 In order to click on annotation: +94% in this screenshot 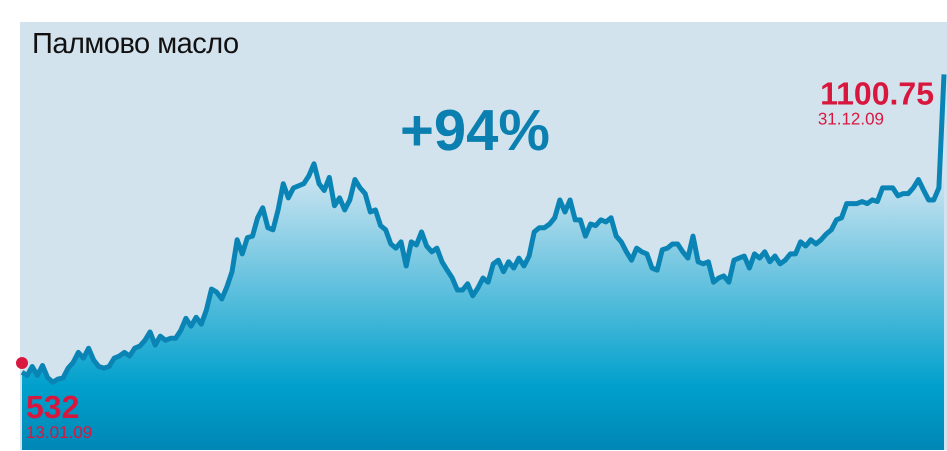, I will do `click(475, 130)`.